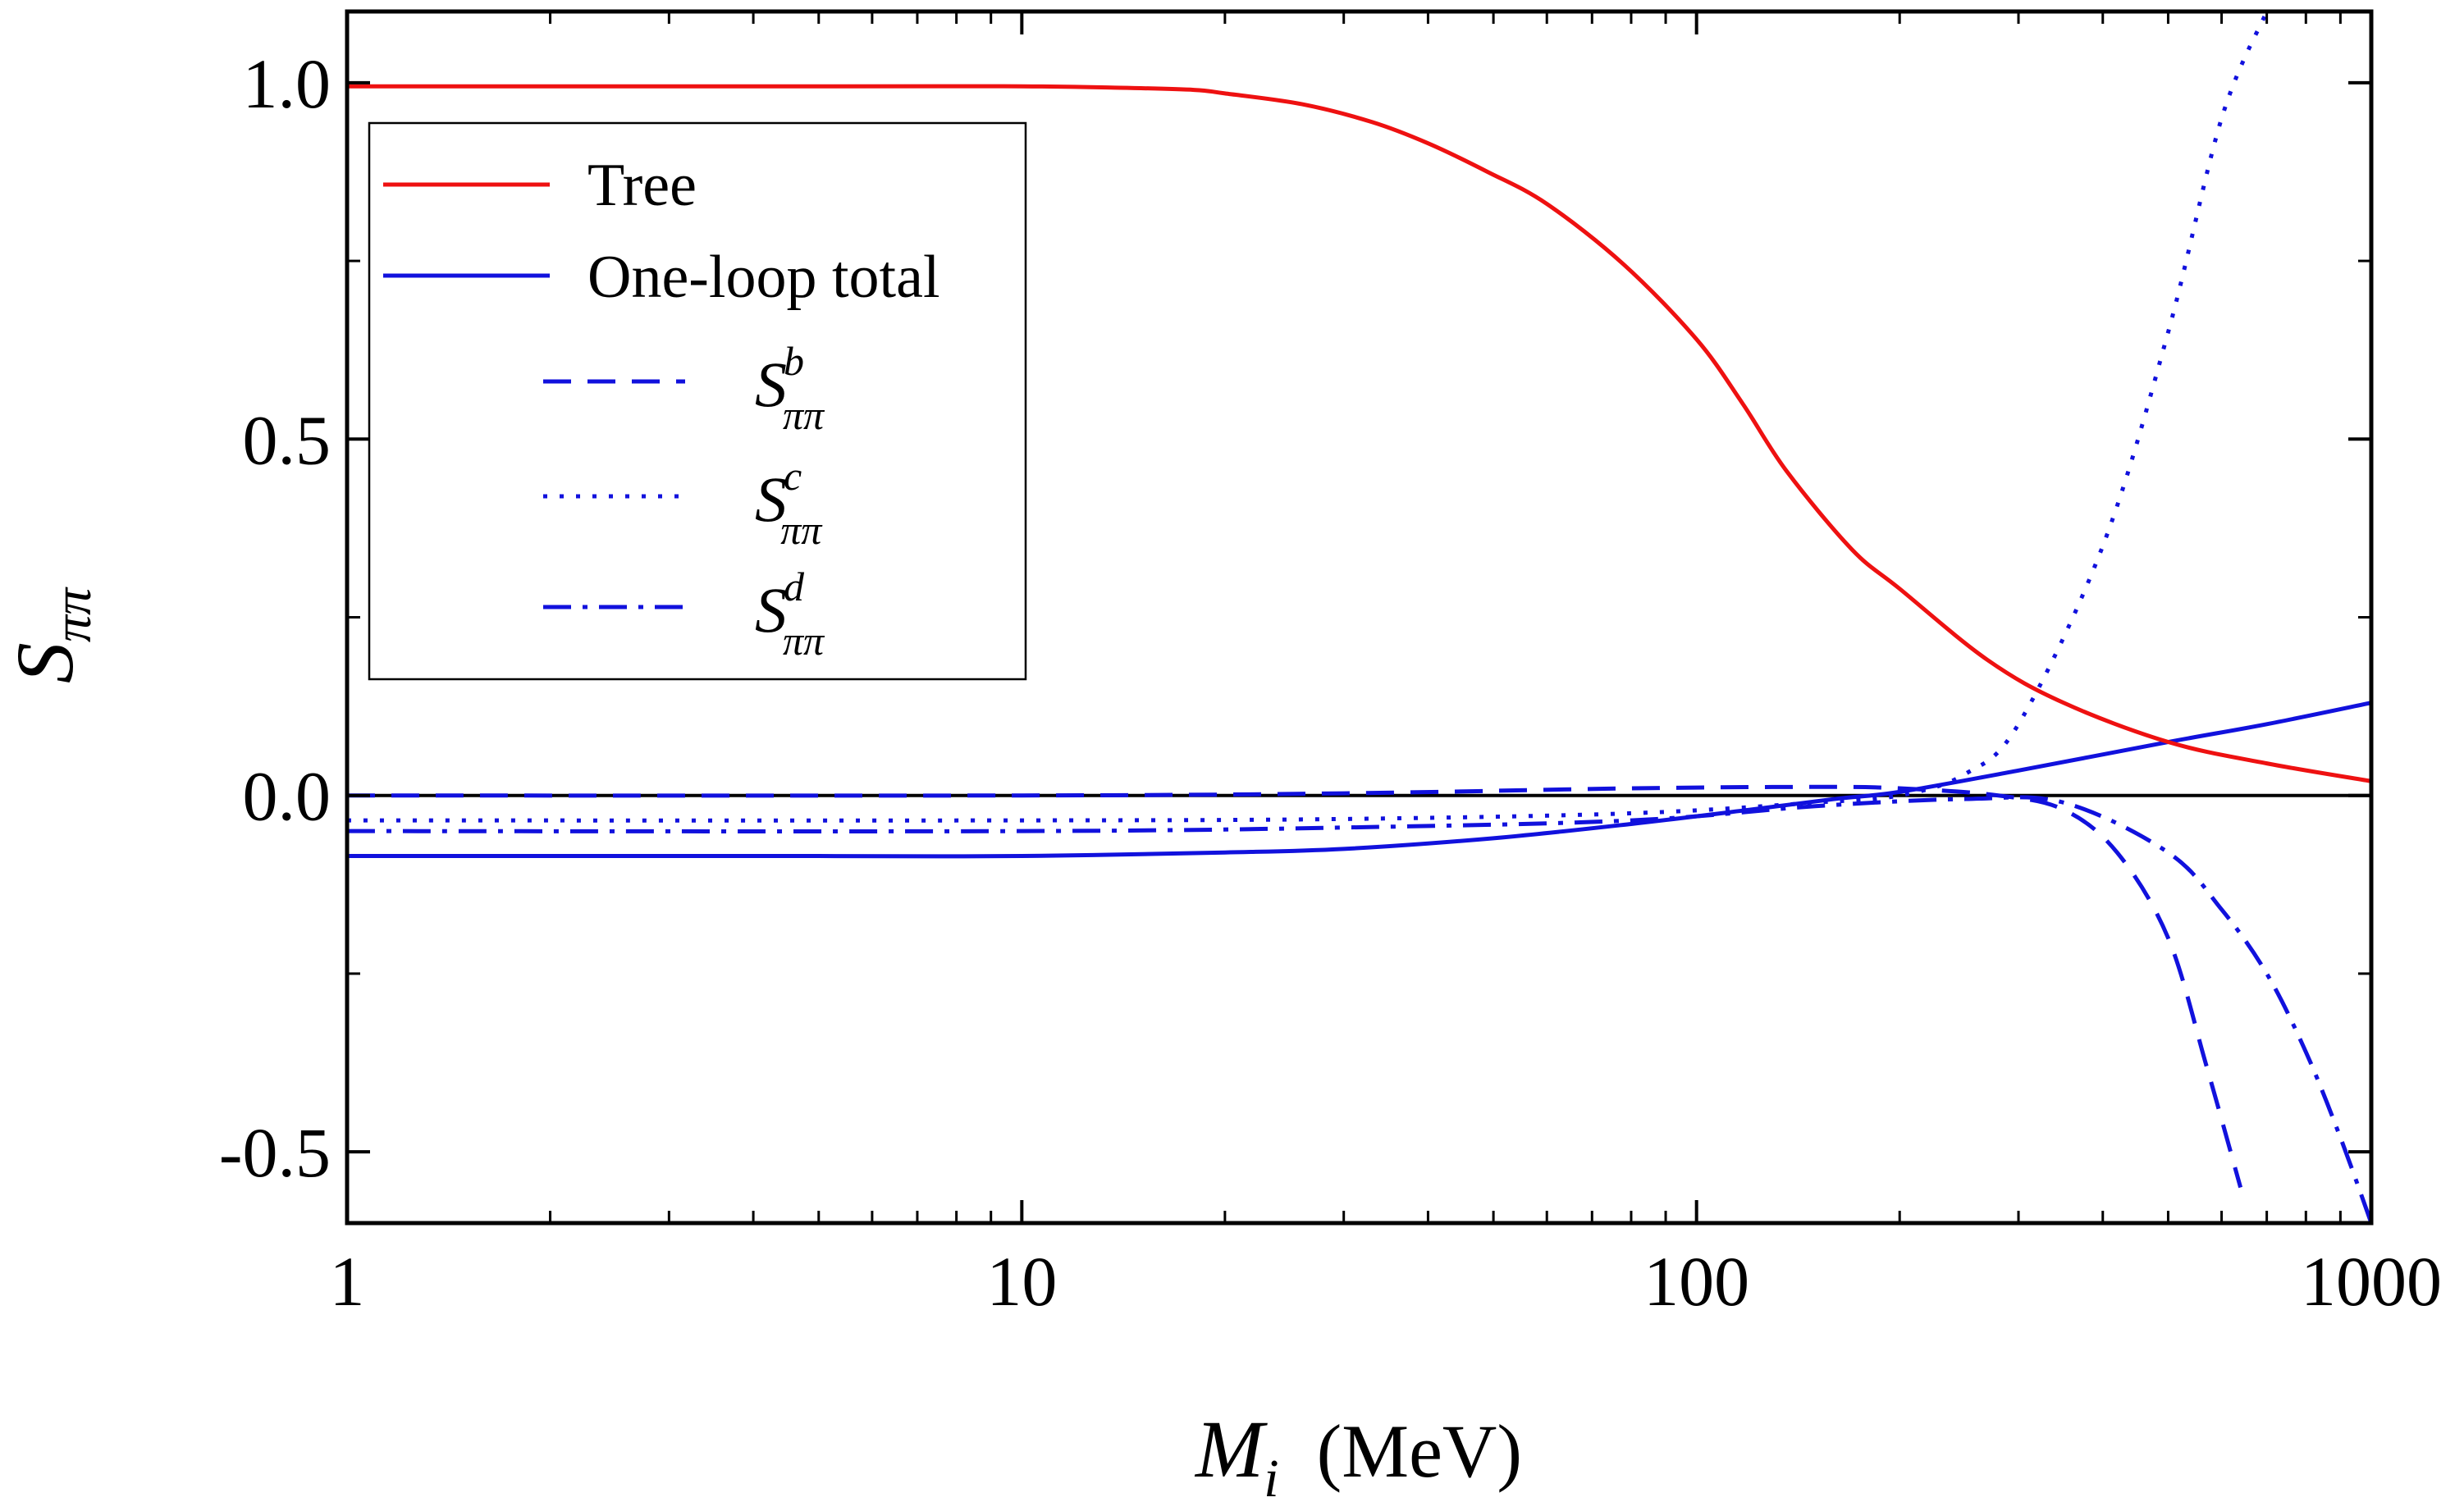 Image resolution: width=2464 pixels, height=1511 pixels. I want to click on y-tick-label: -0.5, so click(275, 1152).